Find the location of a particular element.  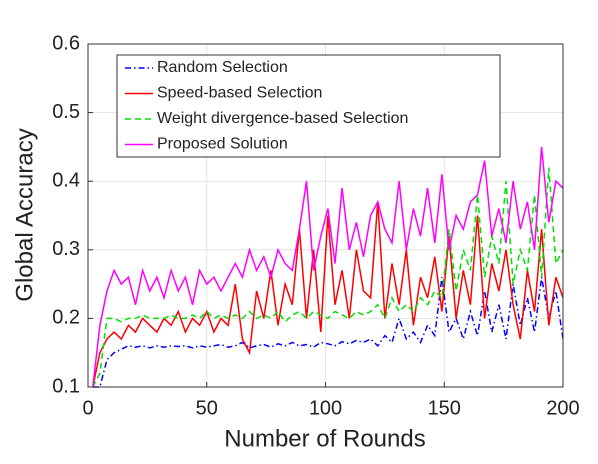

legend-label: Speed-based Selection is located at coordinates (239, 93).